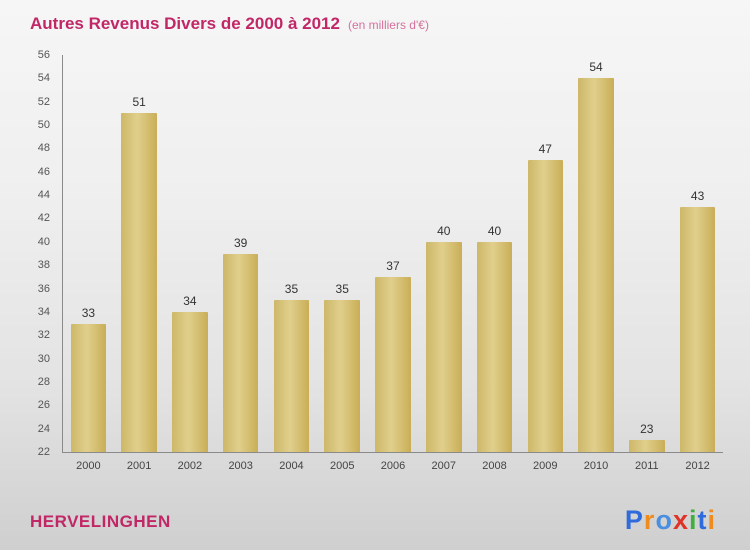 This screenshot has height=550, width=750. Describe the element at coordinates (43, 125) in the screenshot. I see `y-tick-label: 50` at that location.